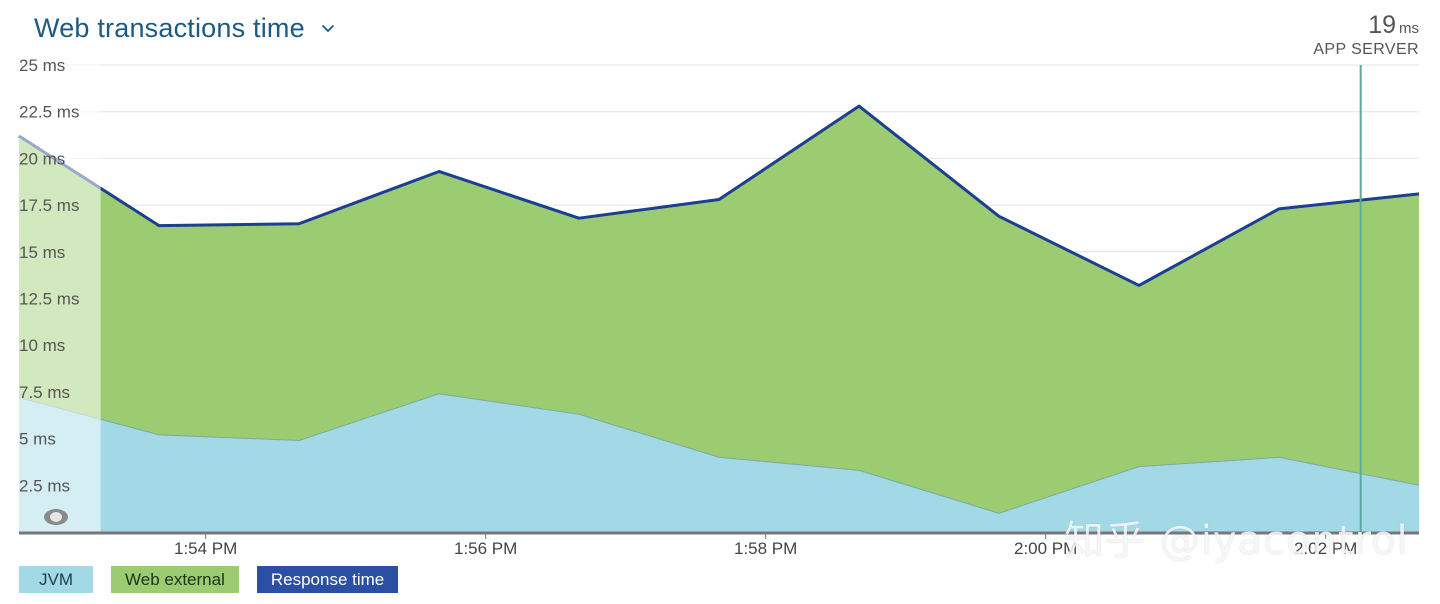 This screenshot has width=1440, height=604. I want to click on readout-unit: ms, so click(1409, 28).